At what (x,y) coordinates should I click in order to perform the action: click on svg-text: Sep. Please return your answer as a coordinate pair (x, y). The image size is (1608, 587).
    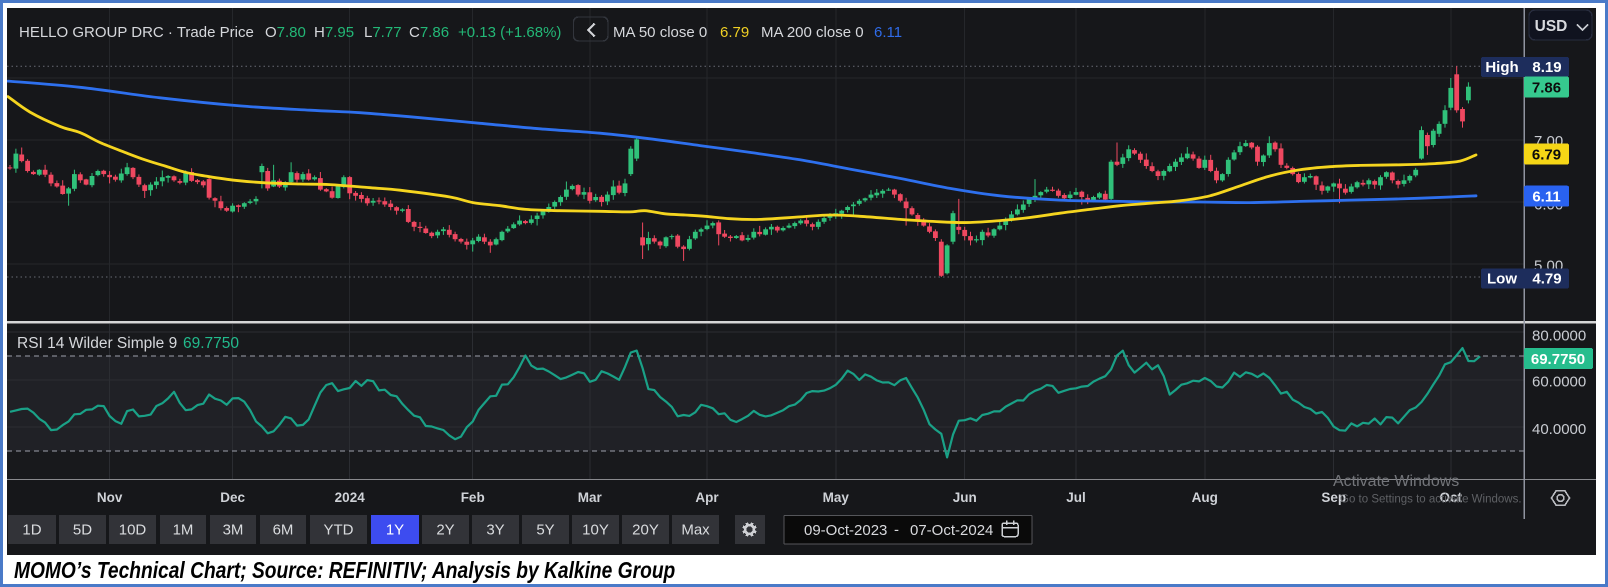
    Looking at the image, I should click on (1333, 497).